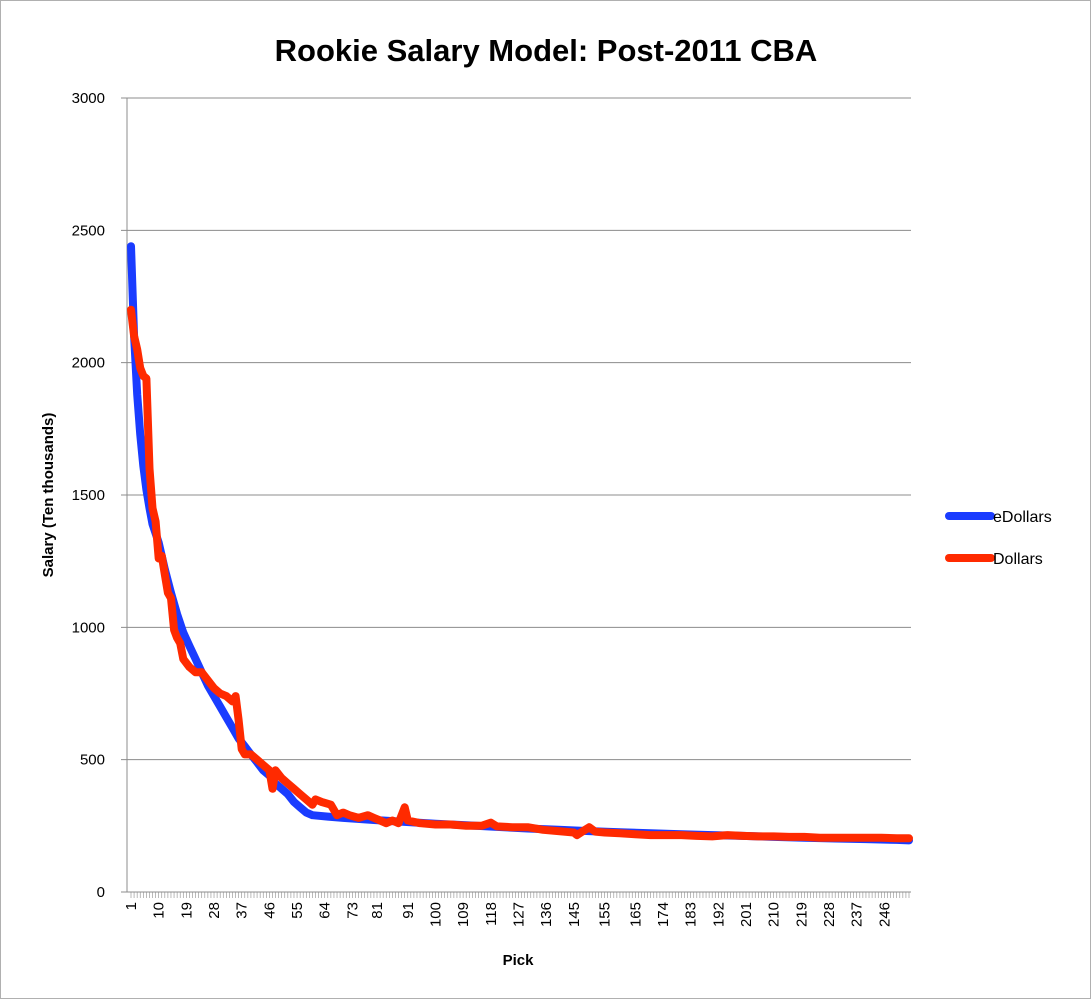  Describe the element at coordinates (1022, 517) in the screenshot. I see `legend-label-edollars: eDollars` at that location.